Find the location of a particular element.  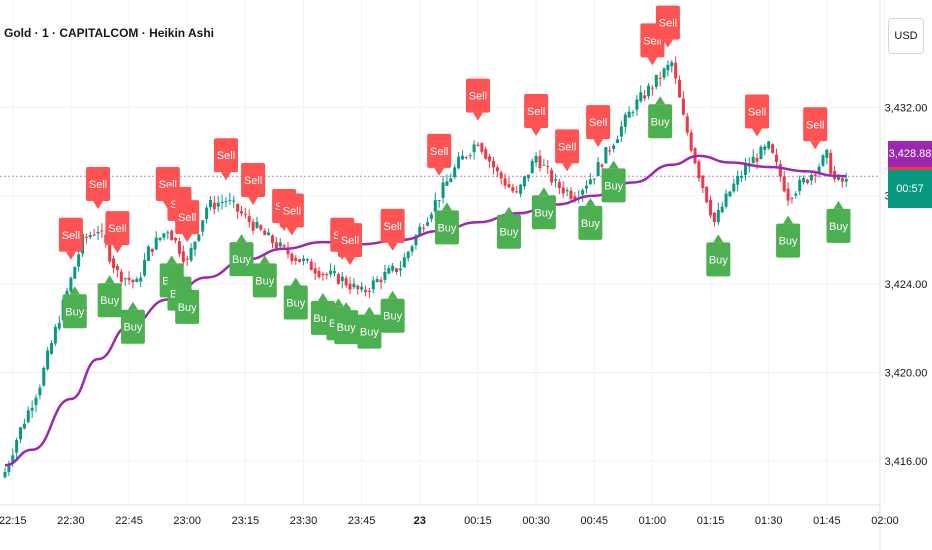

time-tick-label: 01:00 is located at coordinates (653, 521).